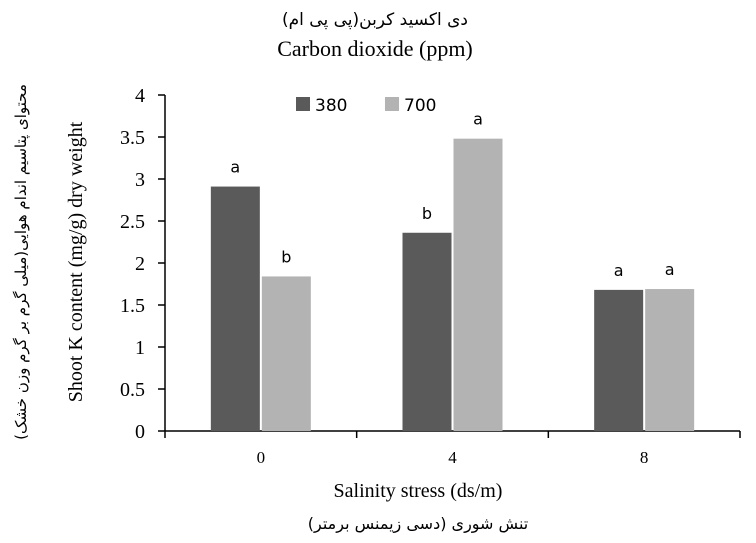 Image resolution: width=756 pixels, height=543 pixels. I want to click on y-tick-label: 2.5, so click(132, 222).